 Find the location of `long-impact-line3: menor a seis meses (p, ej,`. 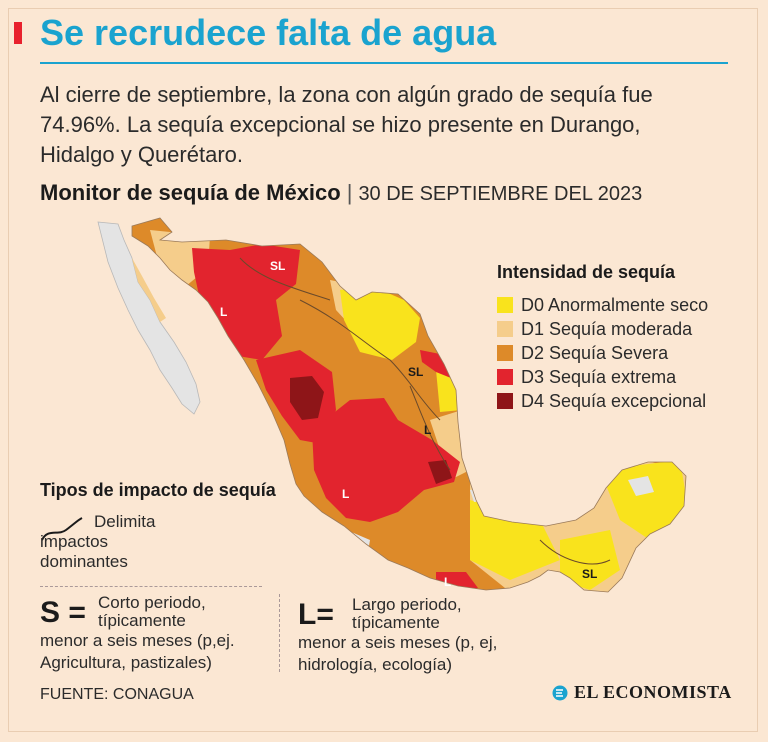

long-impact-line3: menor a seis meses (p, ej, is located at coordinates (398, 642).